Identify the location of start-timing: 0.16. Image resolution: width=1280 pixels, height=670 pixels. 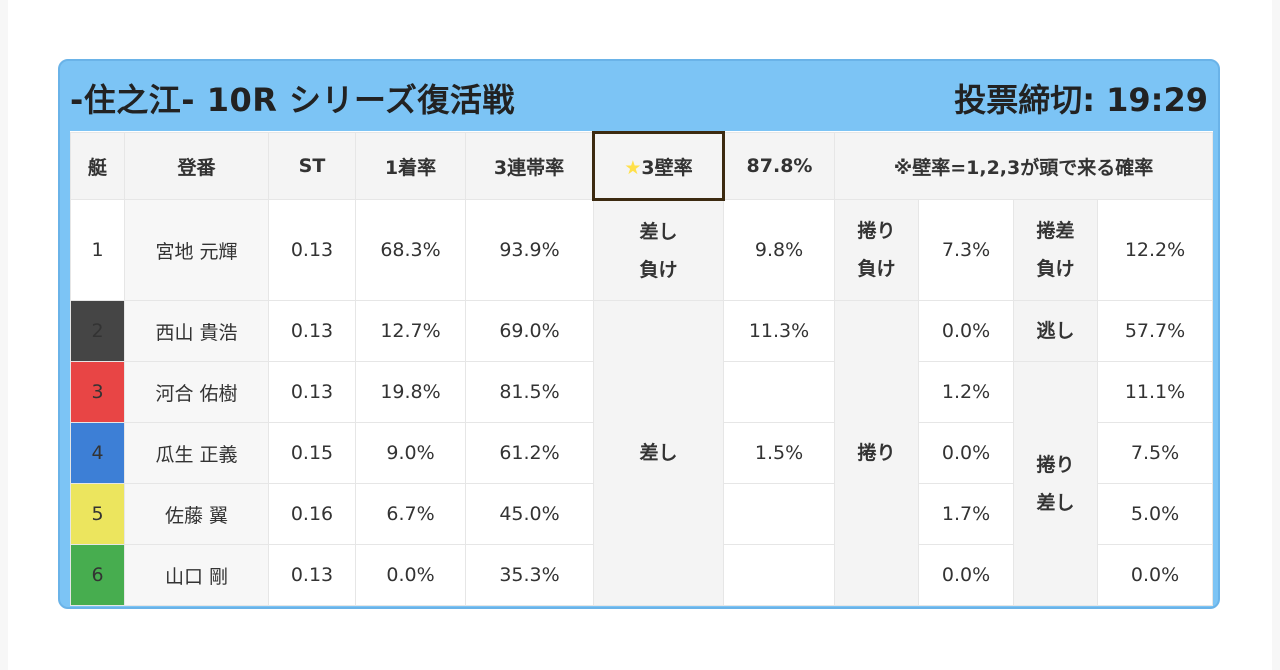
(312, 514).